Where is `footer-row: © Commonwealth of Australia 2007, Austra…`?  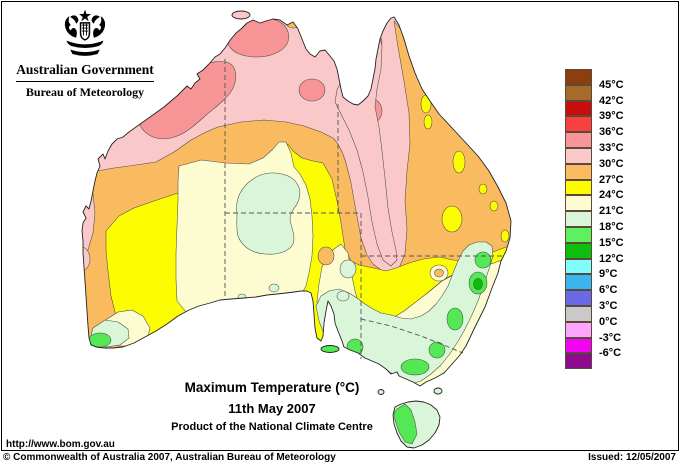 footer-row: © Commonwealth of Australia 2007, Austra… is located at coordinates (340, 459).